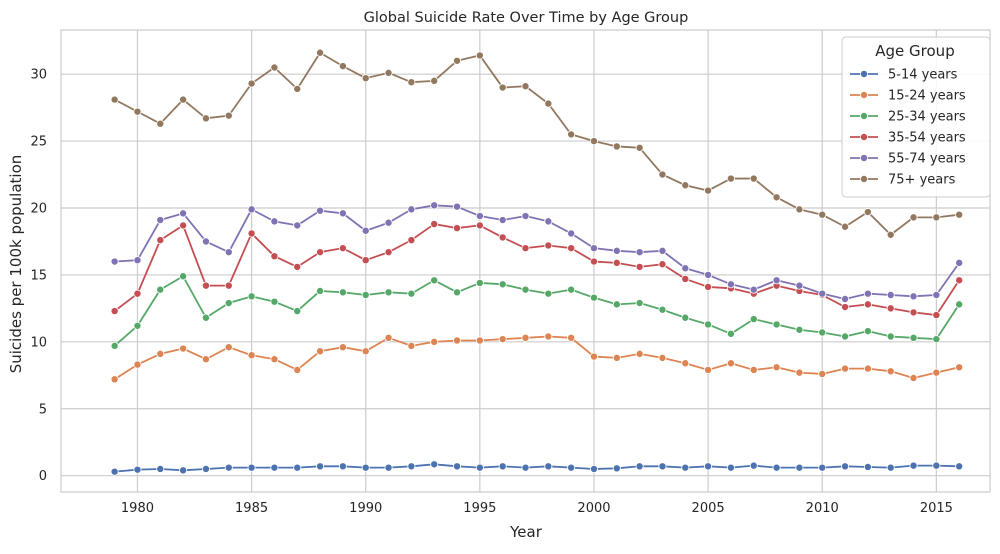 The height and width of the screenshot is (554, 1000). What do you see at coordinates (537, 468) in the screenshot?
I see `series-line-5-14-years` at bounding box center [537, 468].